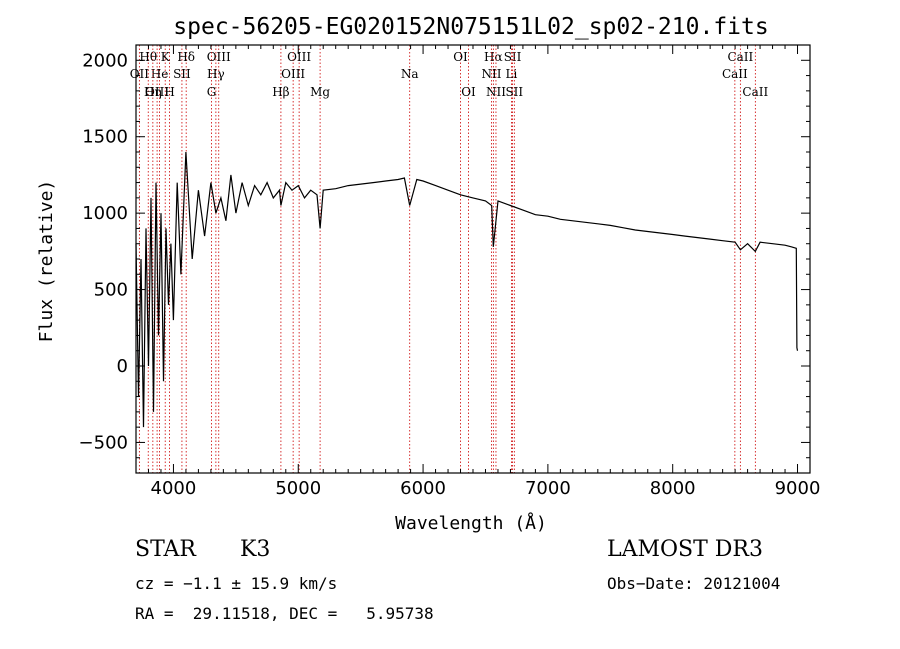 The height and width of the screenshot is (649, 900). I want to click on survey-label: LAMOST DR3, so click(685, 549).